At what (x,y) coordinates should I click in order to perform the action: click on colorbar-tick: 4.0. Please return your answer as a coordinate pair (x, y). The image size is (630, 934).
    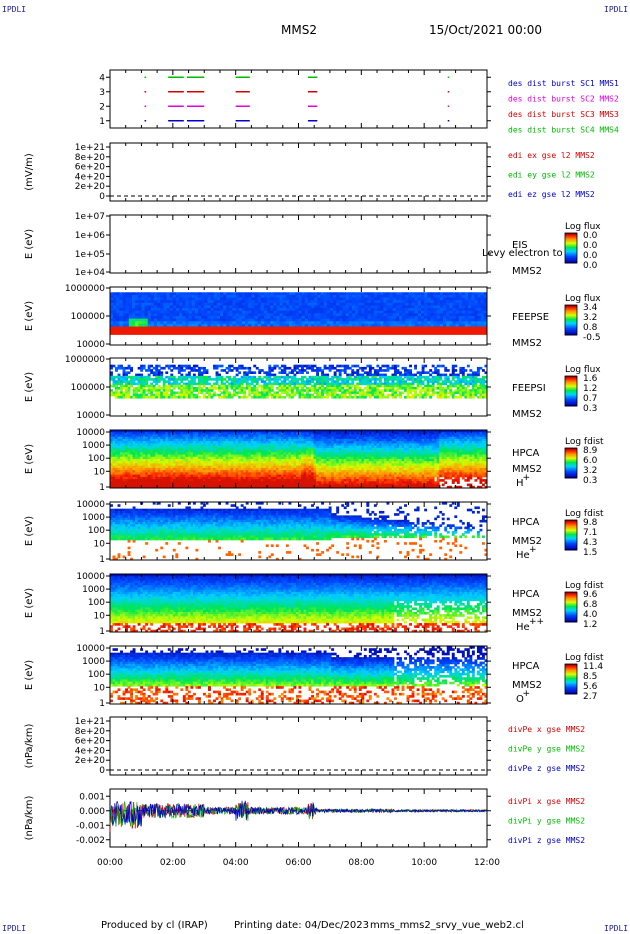
    Looking at the image, I should click on (590, 615).